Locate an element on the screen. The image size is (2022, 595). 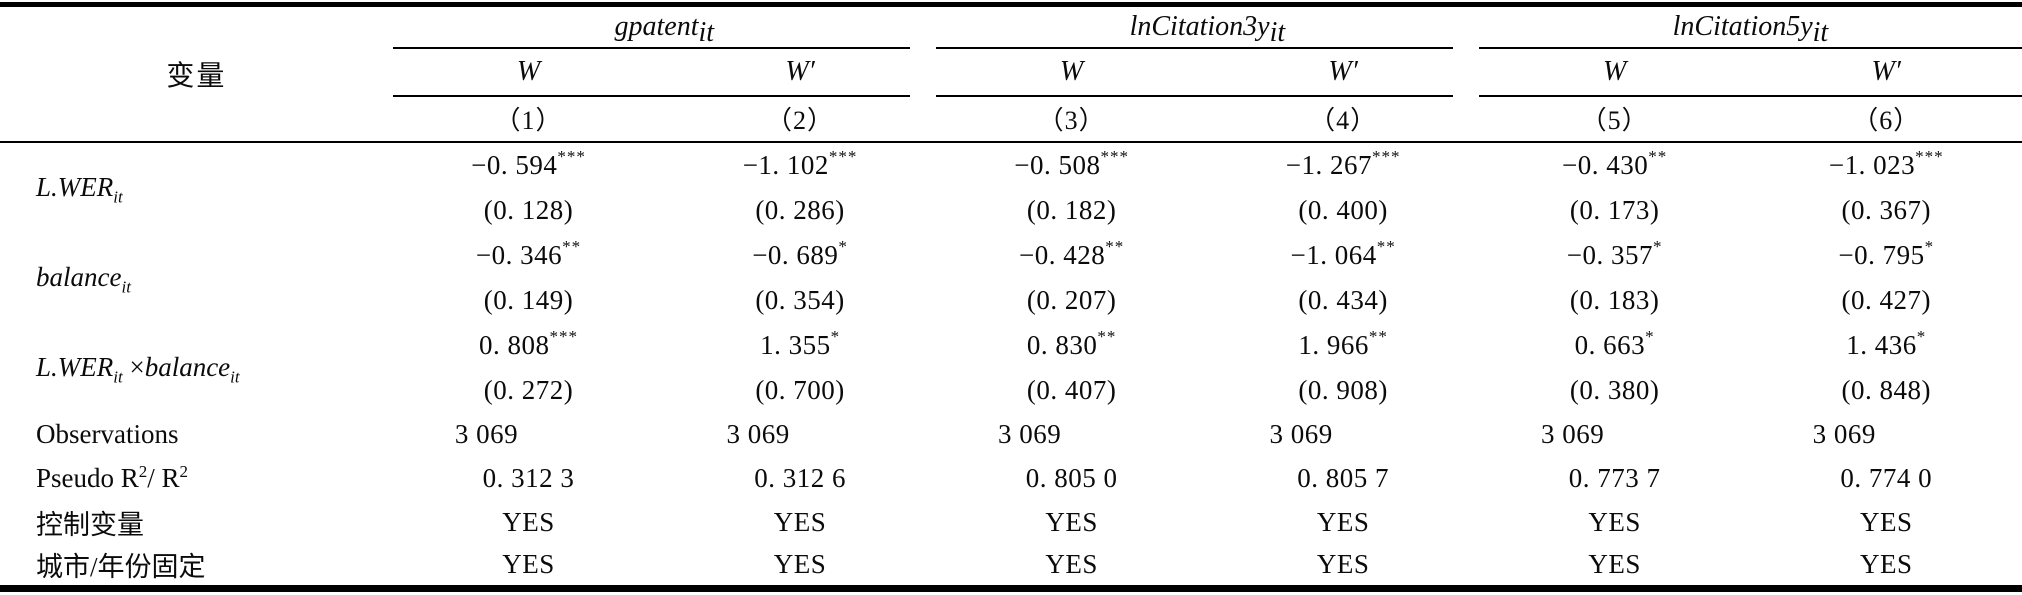
coefficient-cell: −1. 102*** is located at coordinates (800, 166).